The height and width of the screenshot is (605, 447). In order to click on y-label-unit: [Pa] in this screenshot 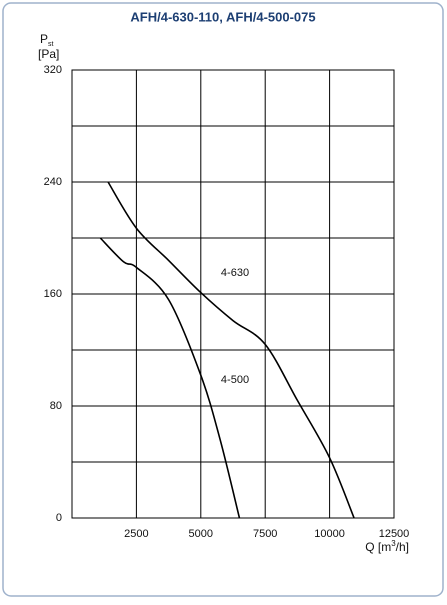, I will do `click(48, 54)`.